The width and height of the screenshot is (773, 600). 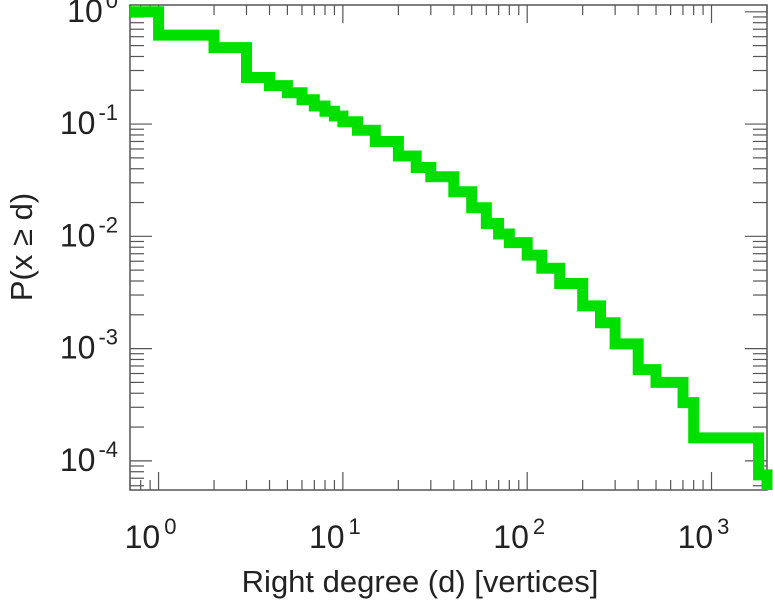 I want to click on y-tick-label: 10 -1, so click(x=89, y=120).